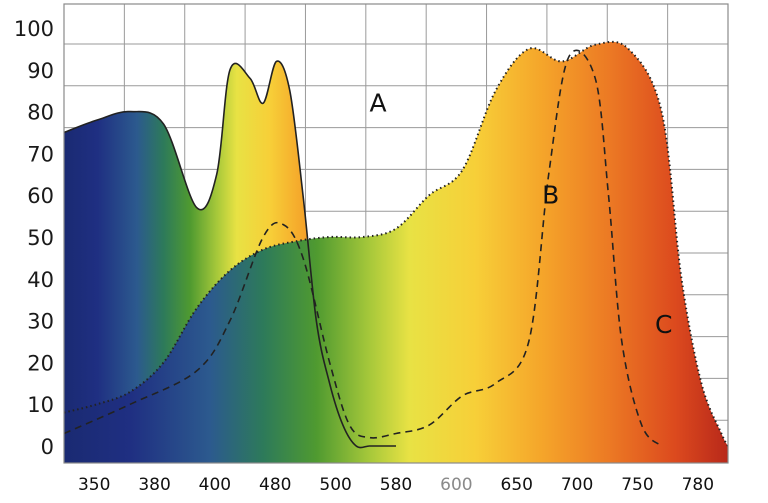  What do you see at coordinates (40, 154) in the screenshot?
I see `y-tick-label: 70` at bounding box center [40, 154].